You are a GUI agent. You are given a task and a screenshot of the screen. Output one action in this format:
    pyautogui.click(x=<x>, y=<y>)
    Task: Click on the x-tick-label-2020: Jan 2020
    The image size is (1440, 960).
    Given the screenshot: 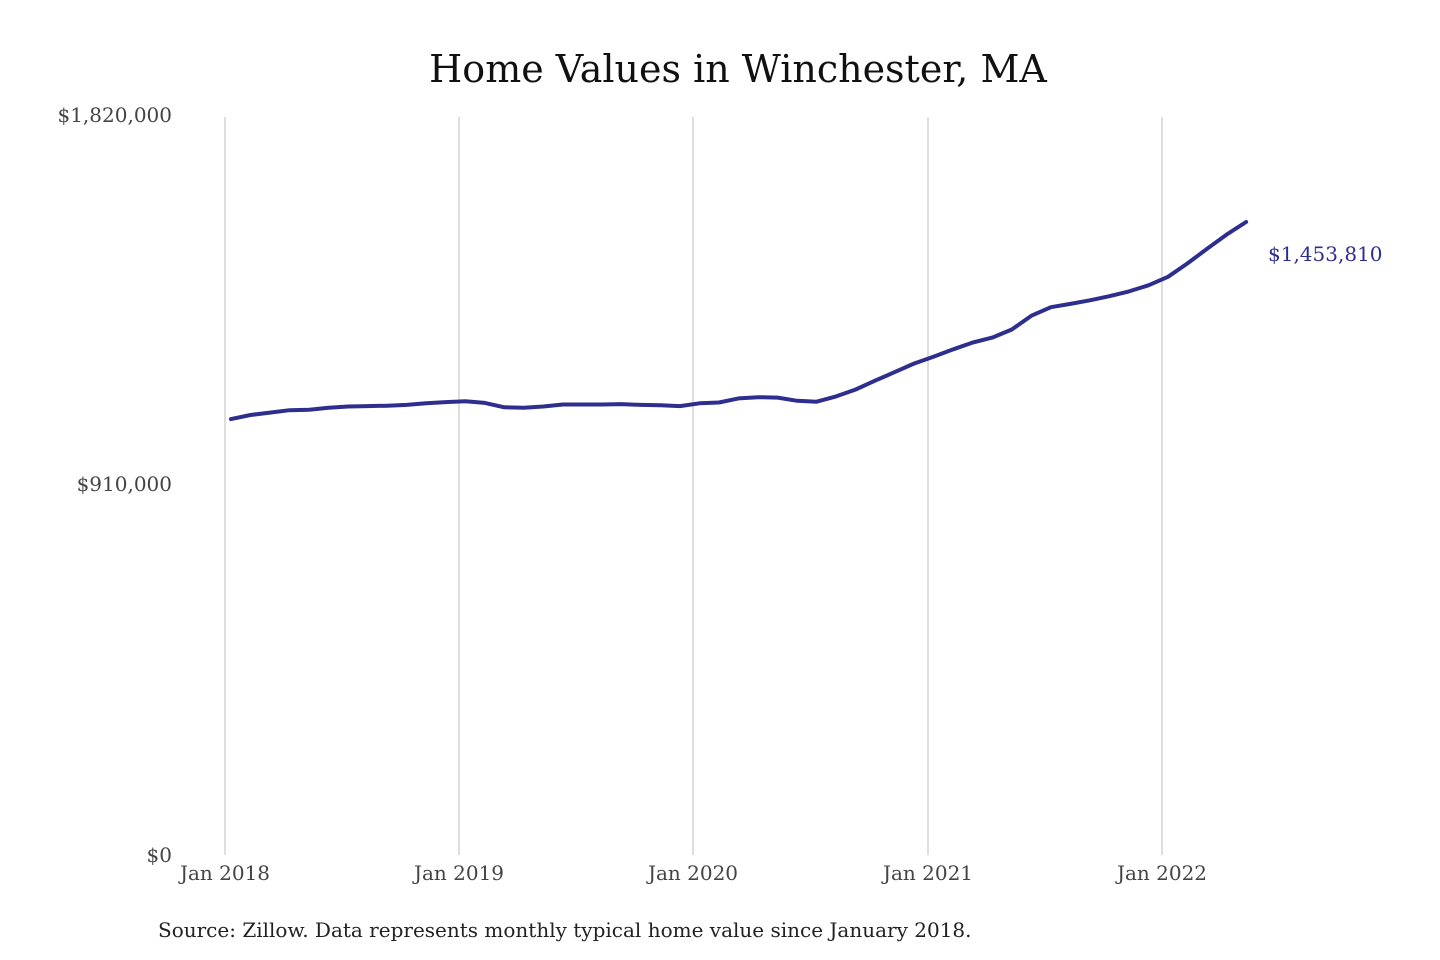 What is the action you would take?
    pyautogui.click(x=692, y=873)
    